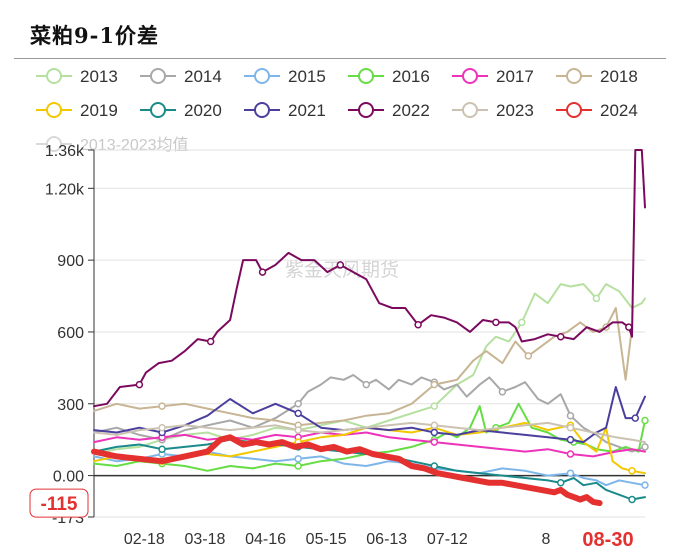 Image resolution: width=684 pixels, height=555 pixels. I want to click on legend-label: 2018, so click(619, 76).